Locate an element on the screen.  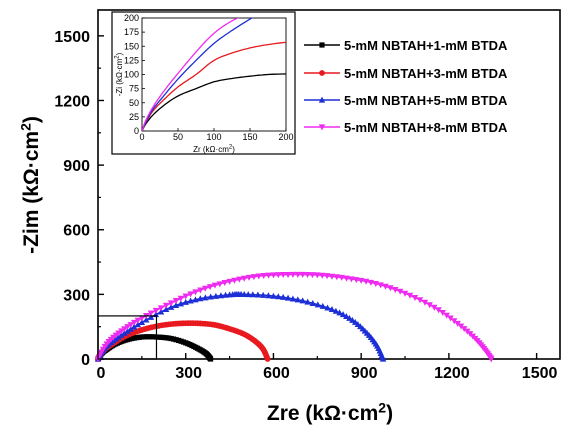
y-tick-label: 900 is located at coordinates (76, 166).